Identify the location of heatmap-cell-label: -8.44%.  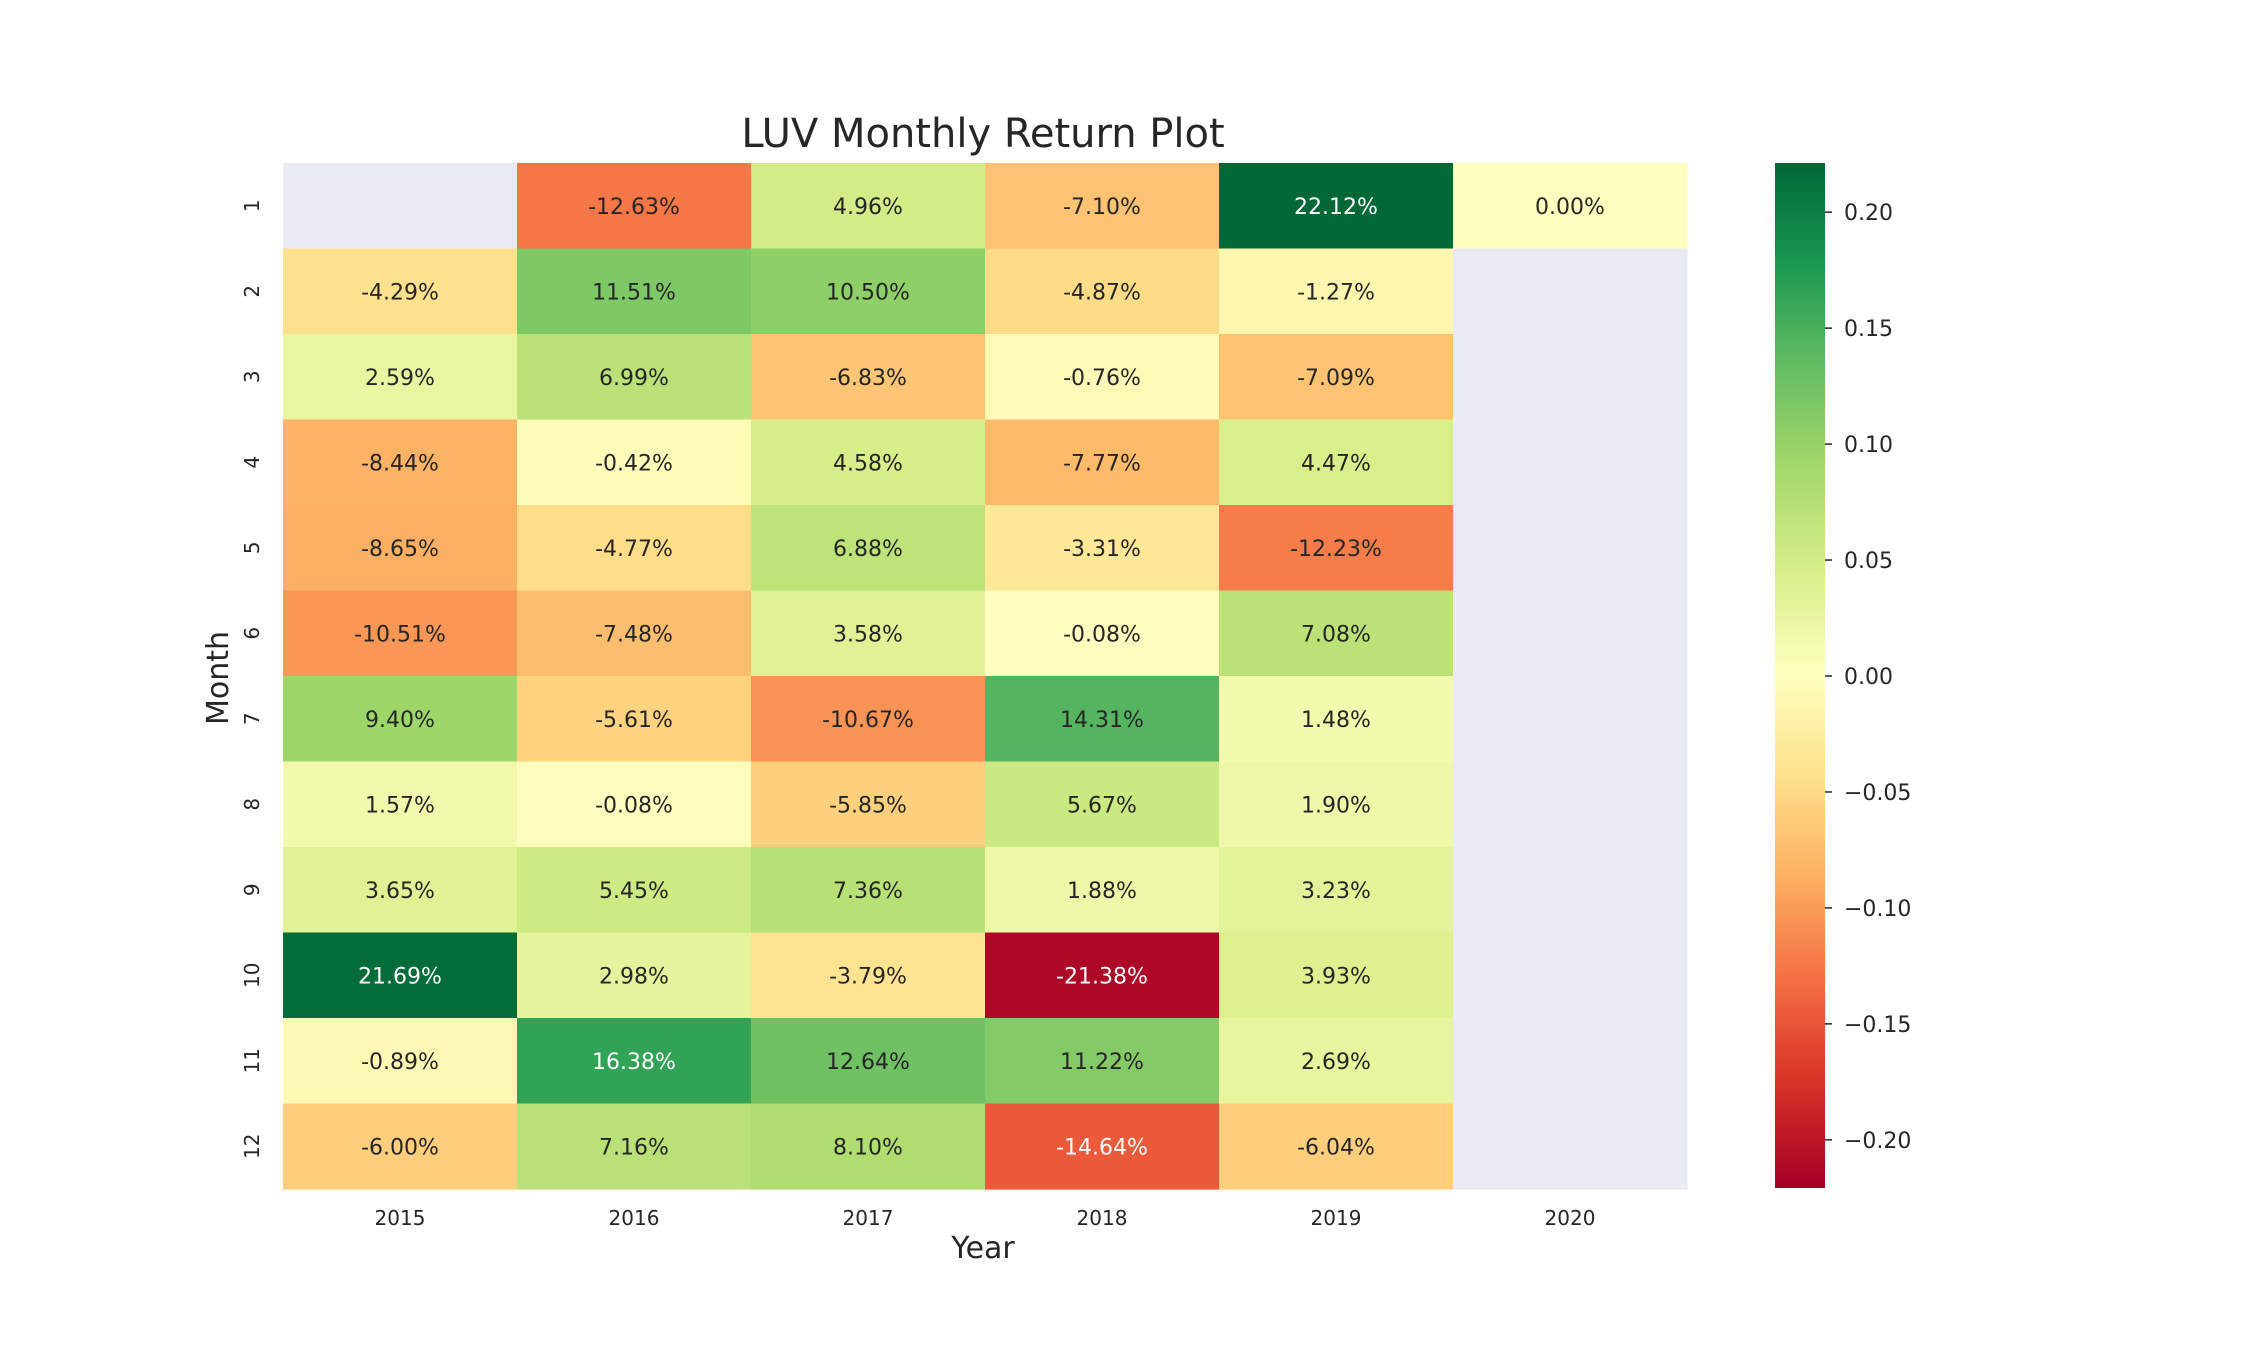
(400, 463).